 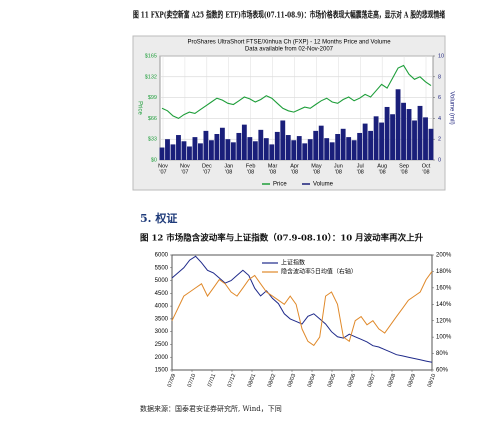 I want to click on x-tick-label: 08/10, so click(x=432, y=380).